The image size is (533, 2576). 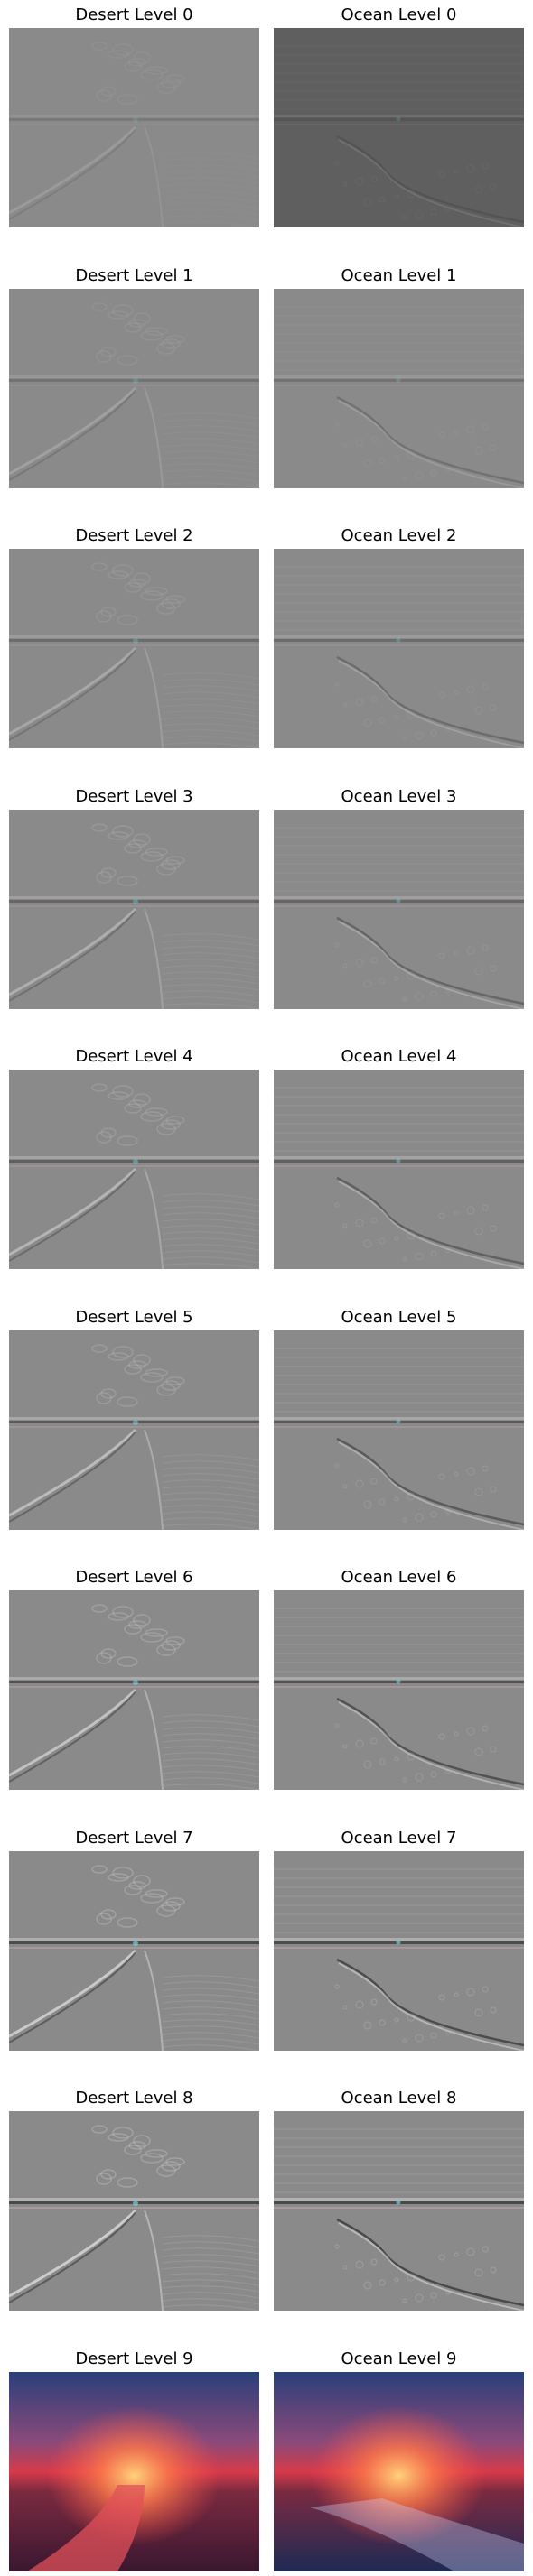 I want to click on panel-title: Desert Level 9, so click(x=134, y=2358).